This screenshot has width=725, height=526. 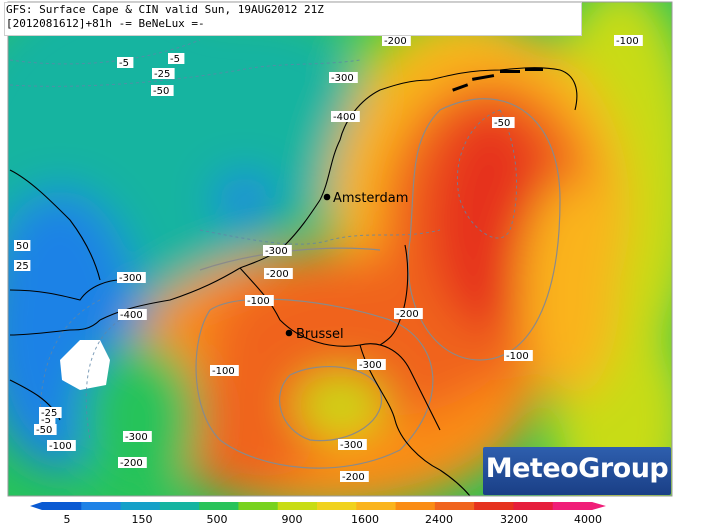 I want to click on legend-right-arrow, so click(x=599, y=506).